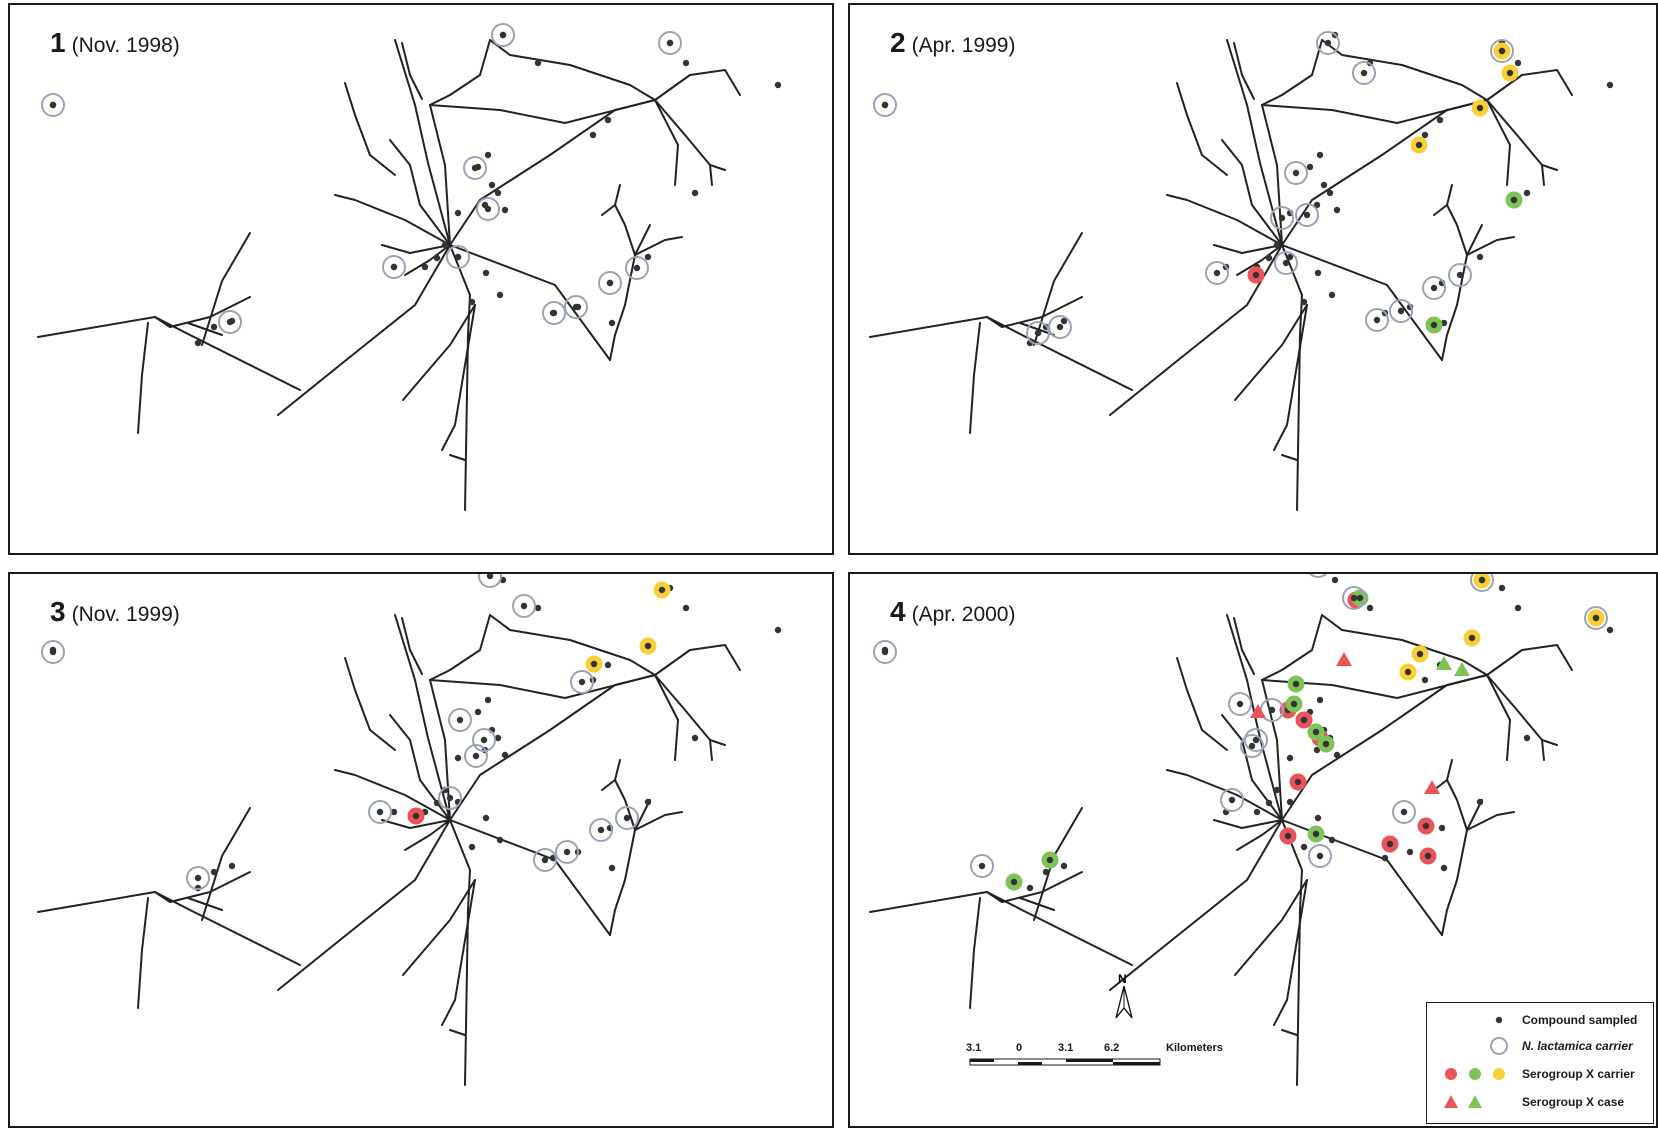  Describe the element at coordinates (1463, 1101) in the screenshot. I see `serogroup-case-triangles-icon` at that location.